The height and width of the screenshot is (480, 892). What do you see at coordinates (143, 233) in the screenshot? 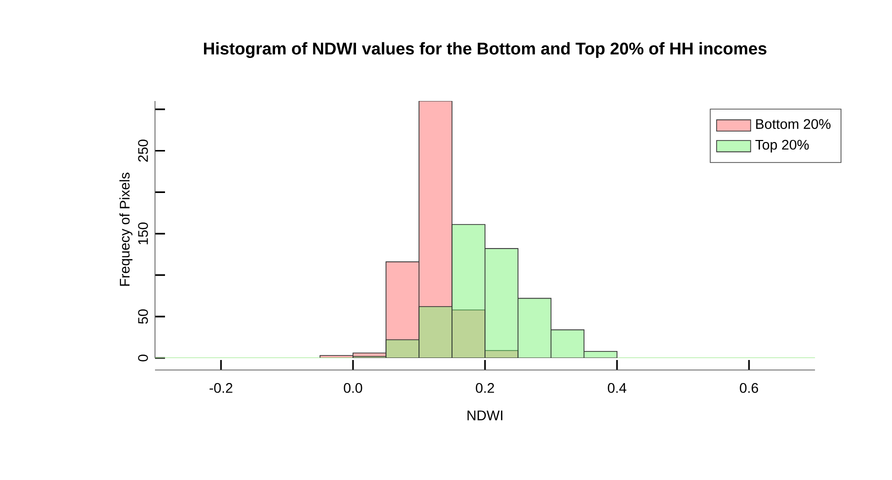
I see `y-tick-label: 150` at bounding box center [143, 233].